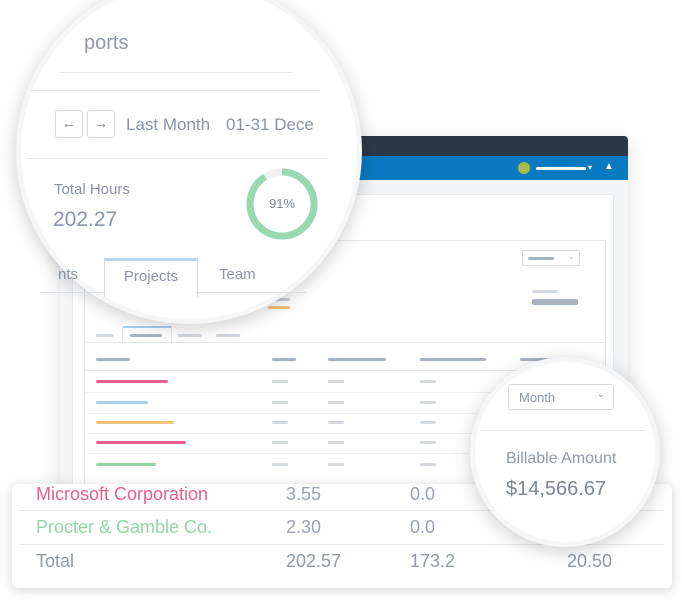 The width and height of the screenshot is (682, 600). Describe the element at coordinates (342, 527) in the screenshot. I see `table-row: Procter & Gamble Co. 2.30 0.0` at that location.